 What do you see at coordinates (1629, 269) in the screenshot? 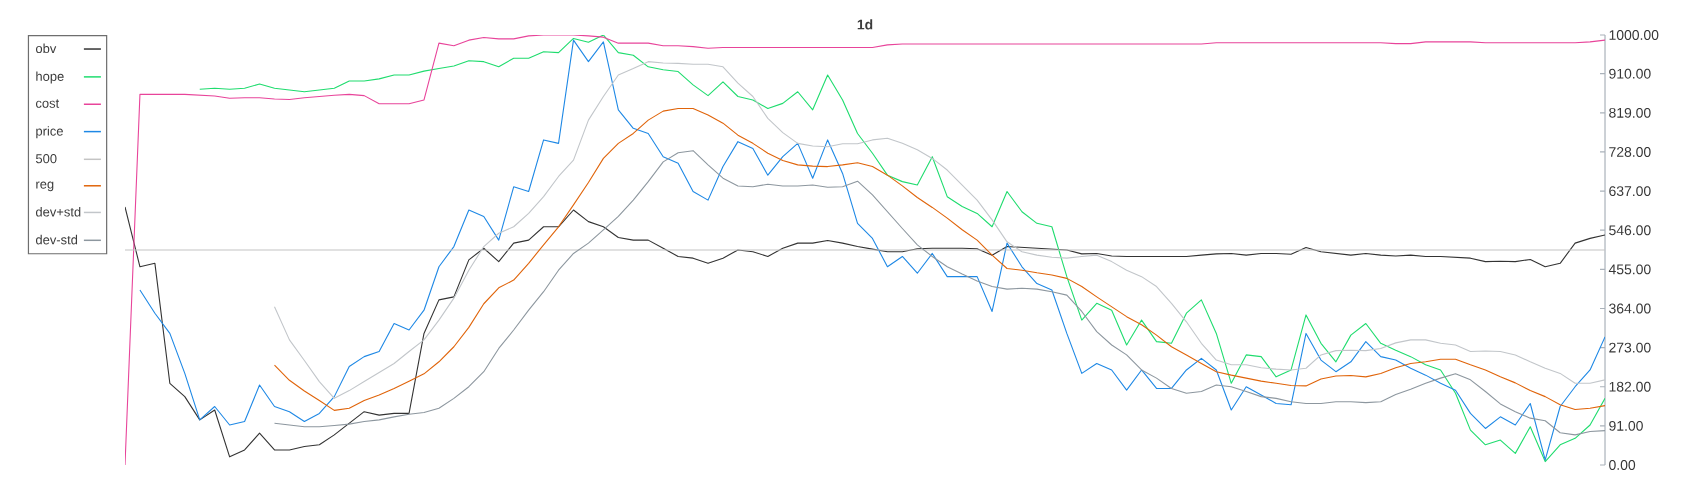
I see `y-tick-label: 455.00` at bounding box center [1629, 269].